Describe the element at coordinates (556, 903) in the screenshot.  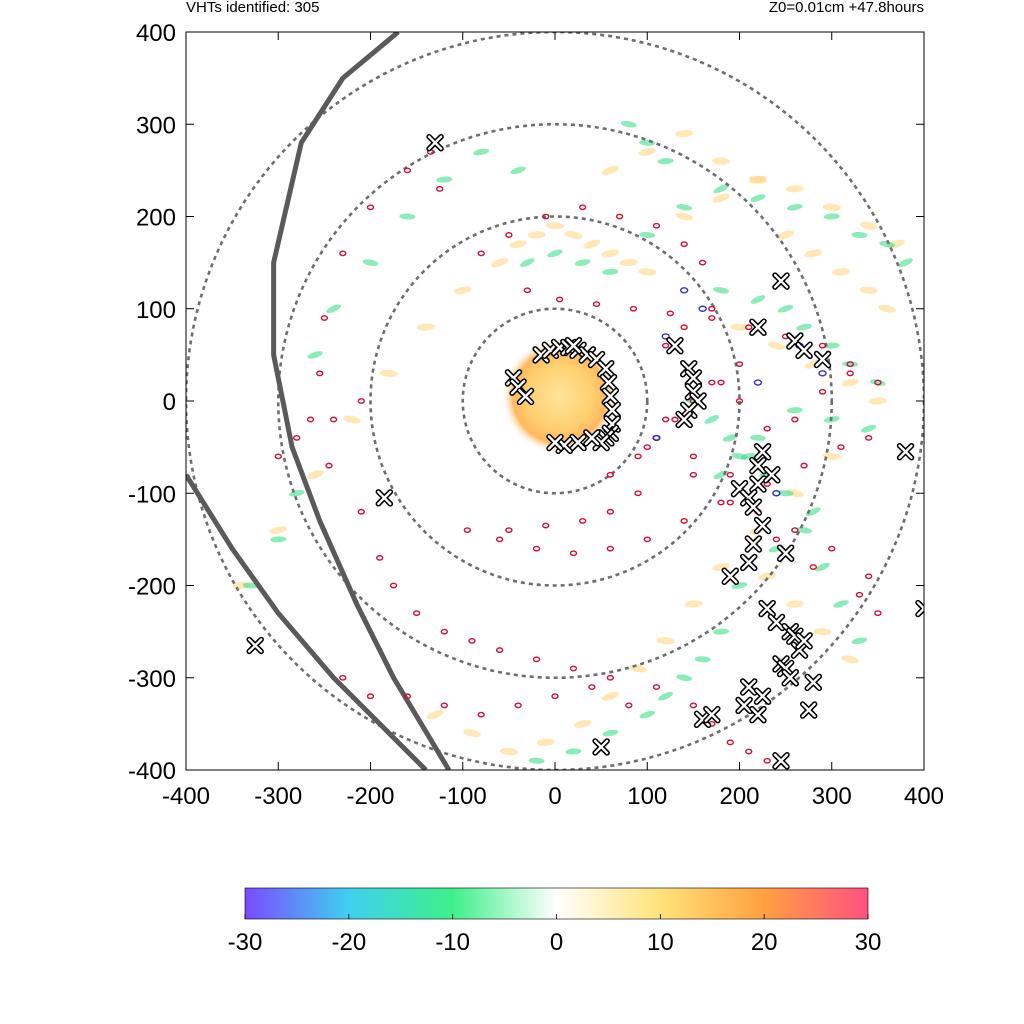
I see `colorbar-gradient` at that location.